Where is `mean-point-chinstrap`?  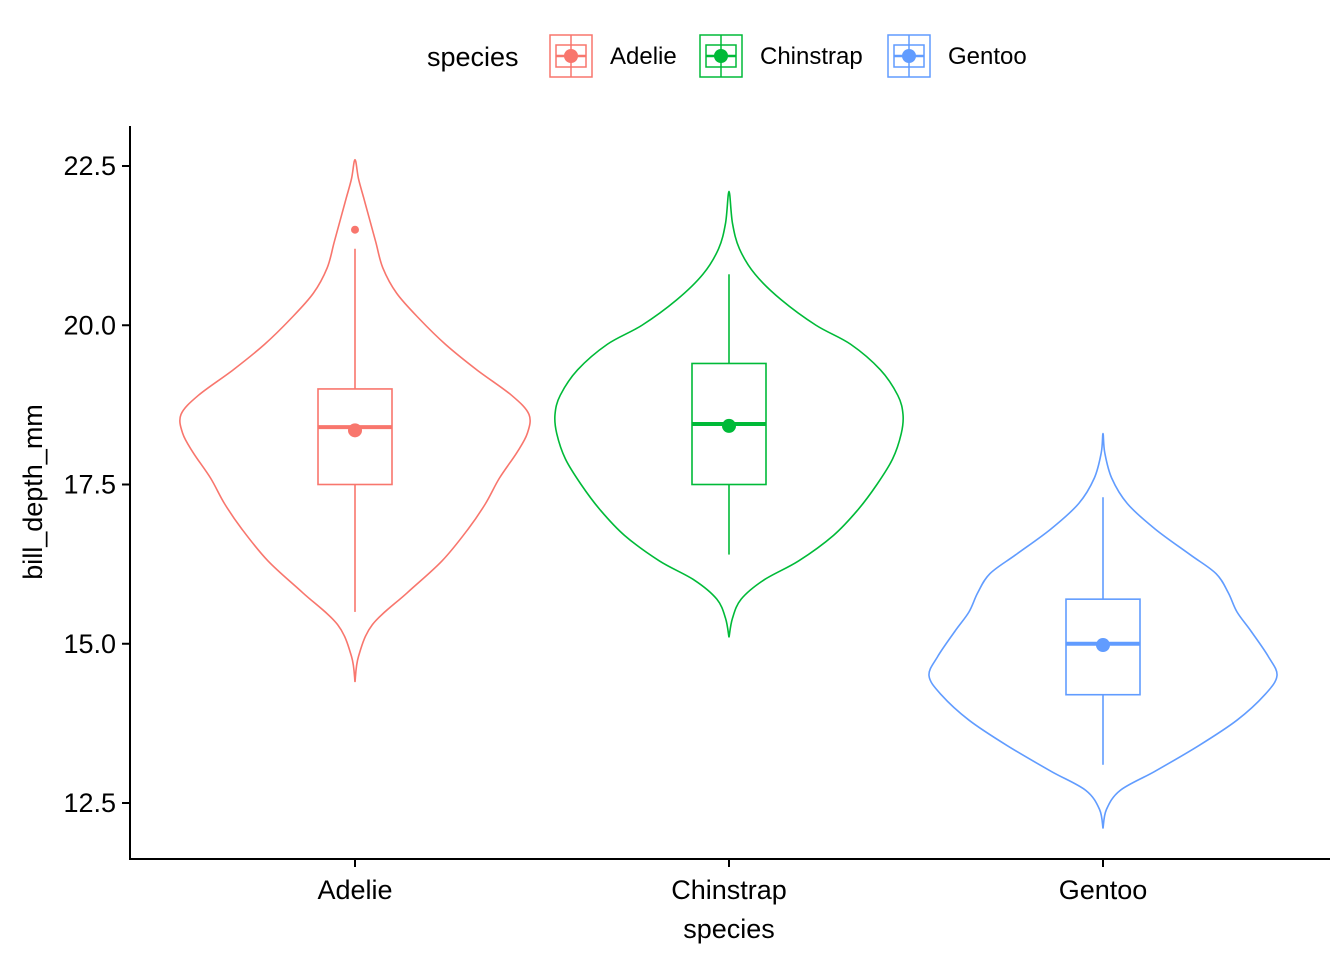 mean-point-chinstrap is located at coordinates (729, 425).